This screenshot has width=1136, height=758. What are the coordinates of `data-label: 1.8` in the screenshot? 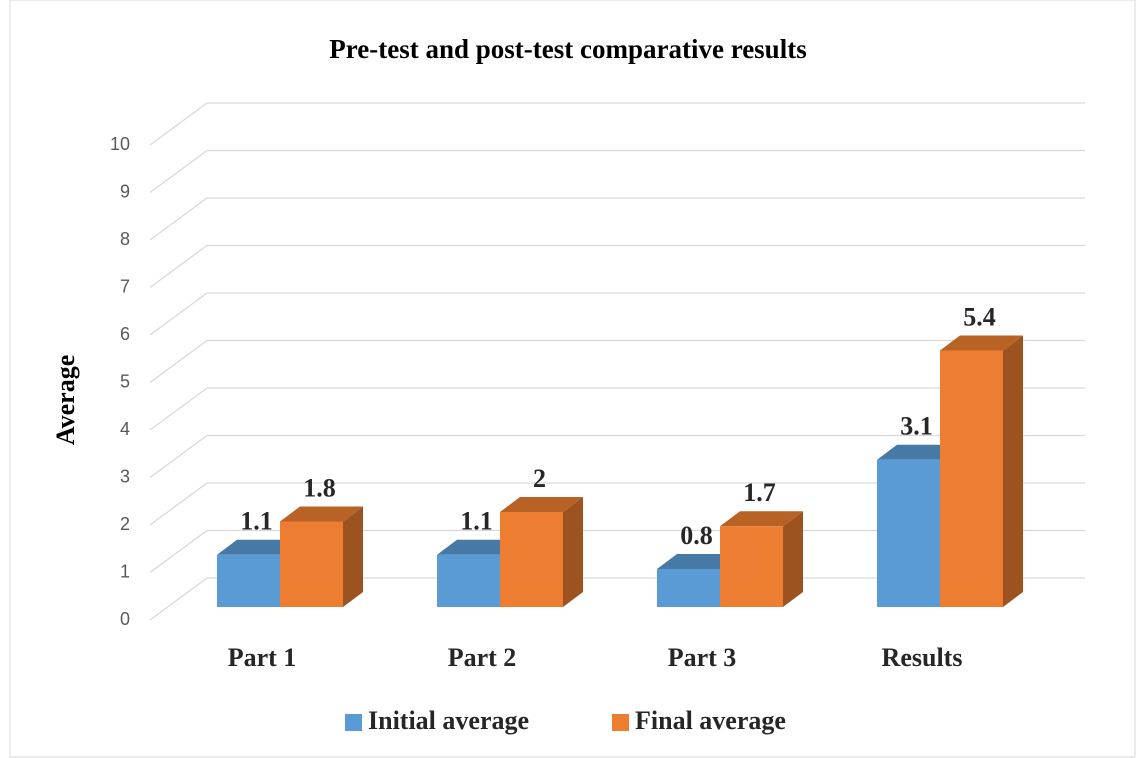 It's located at (319, 487).